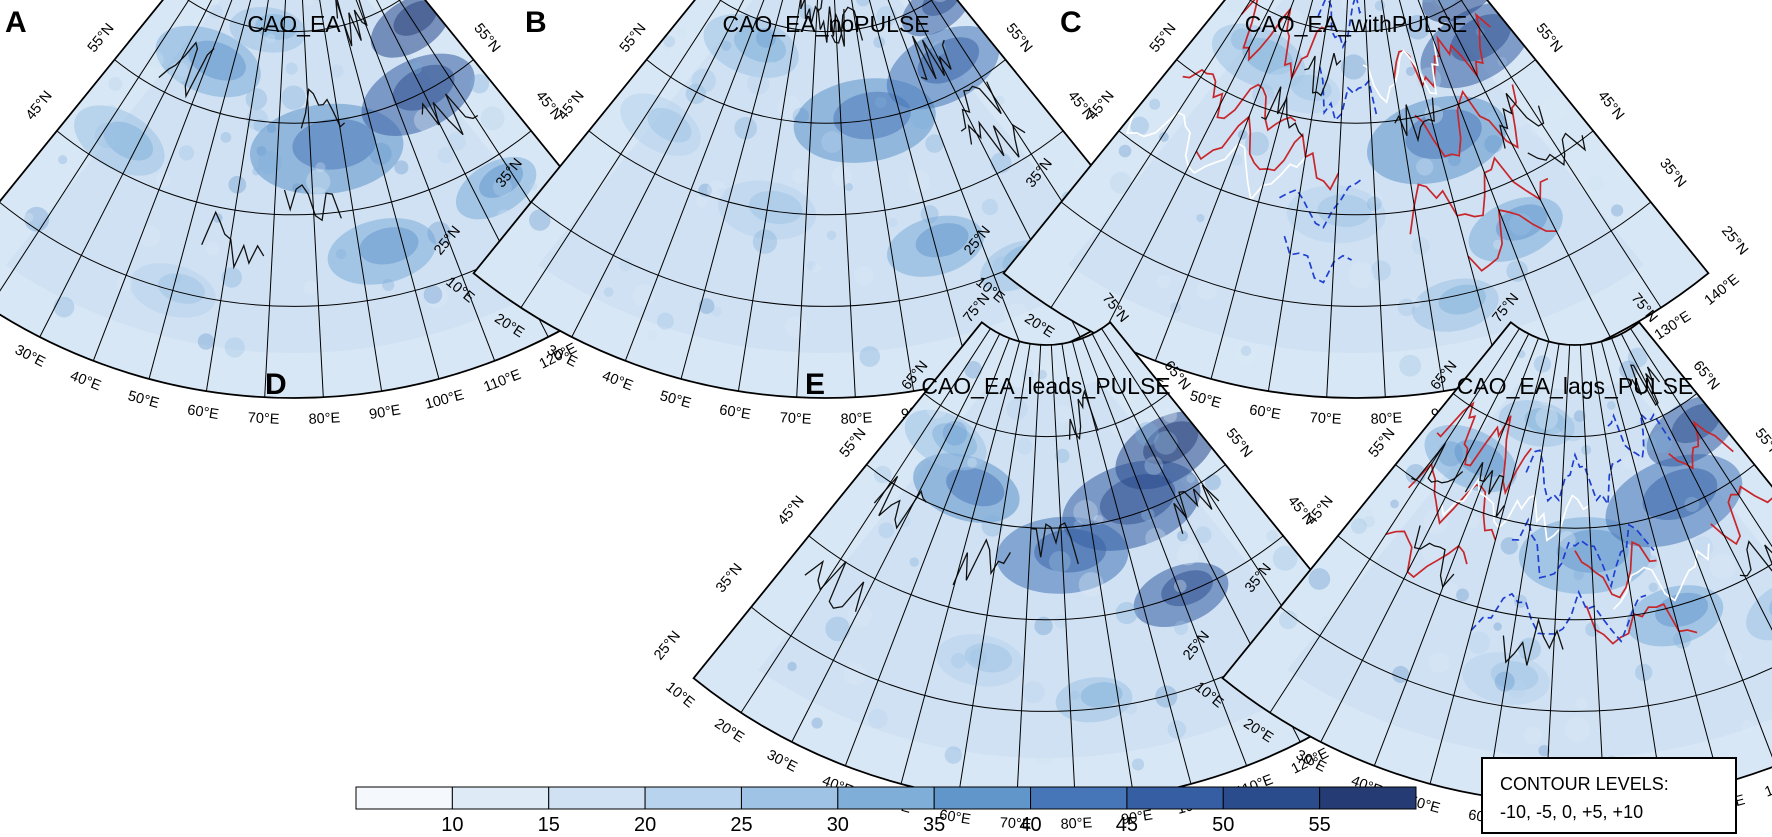 This screenshot has height=837, width=1772. What do you see at coordinates (1734, 240) in the screenshot?
I see `lat-tick-label-right: 25°N` at bounding box center [1734, 240].